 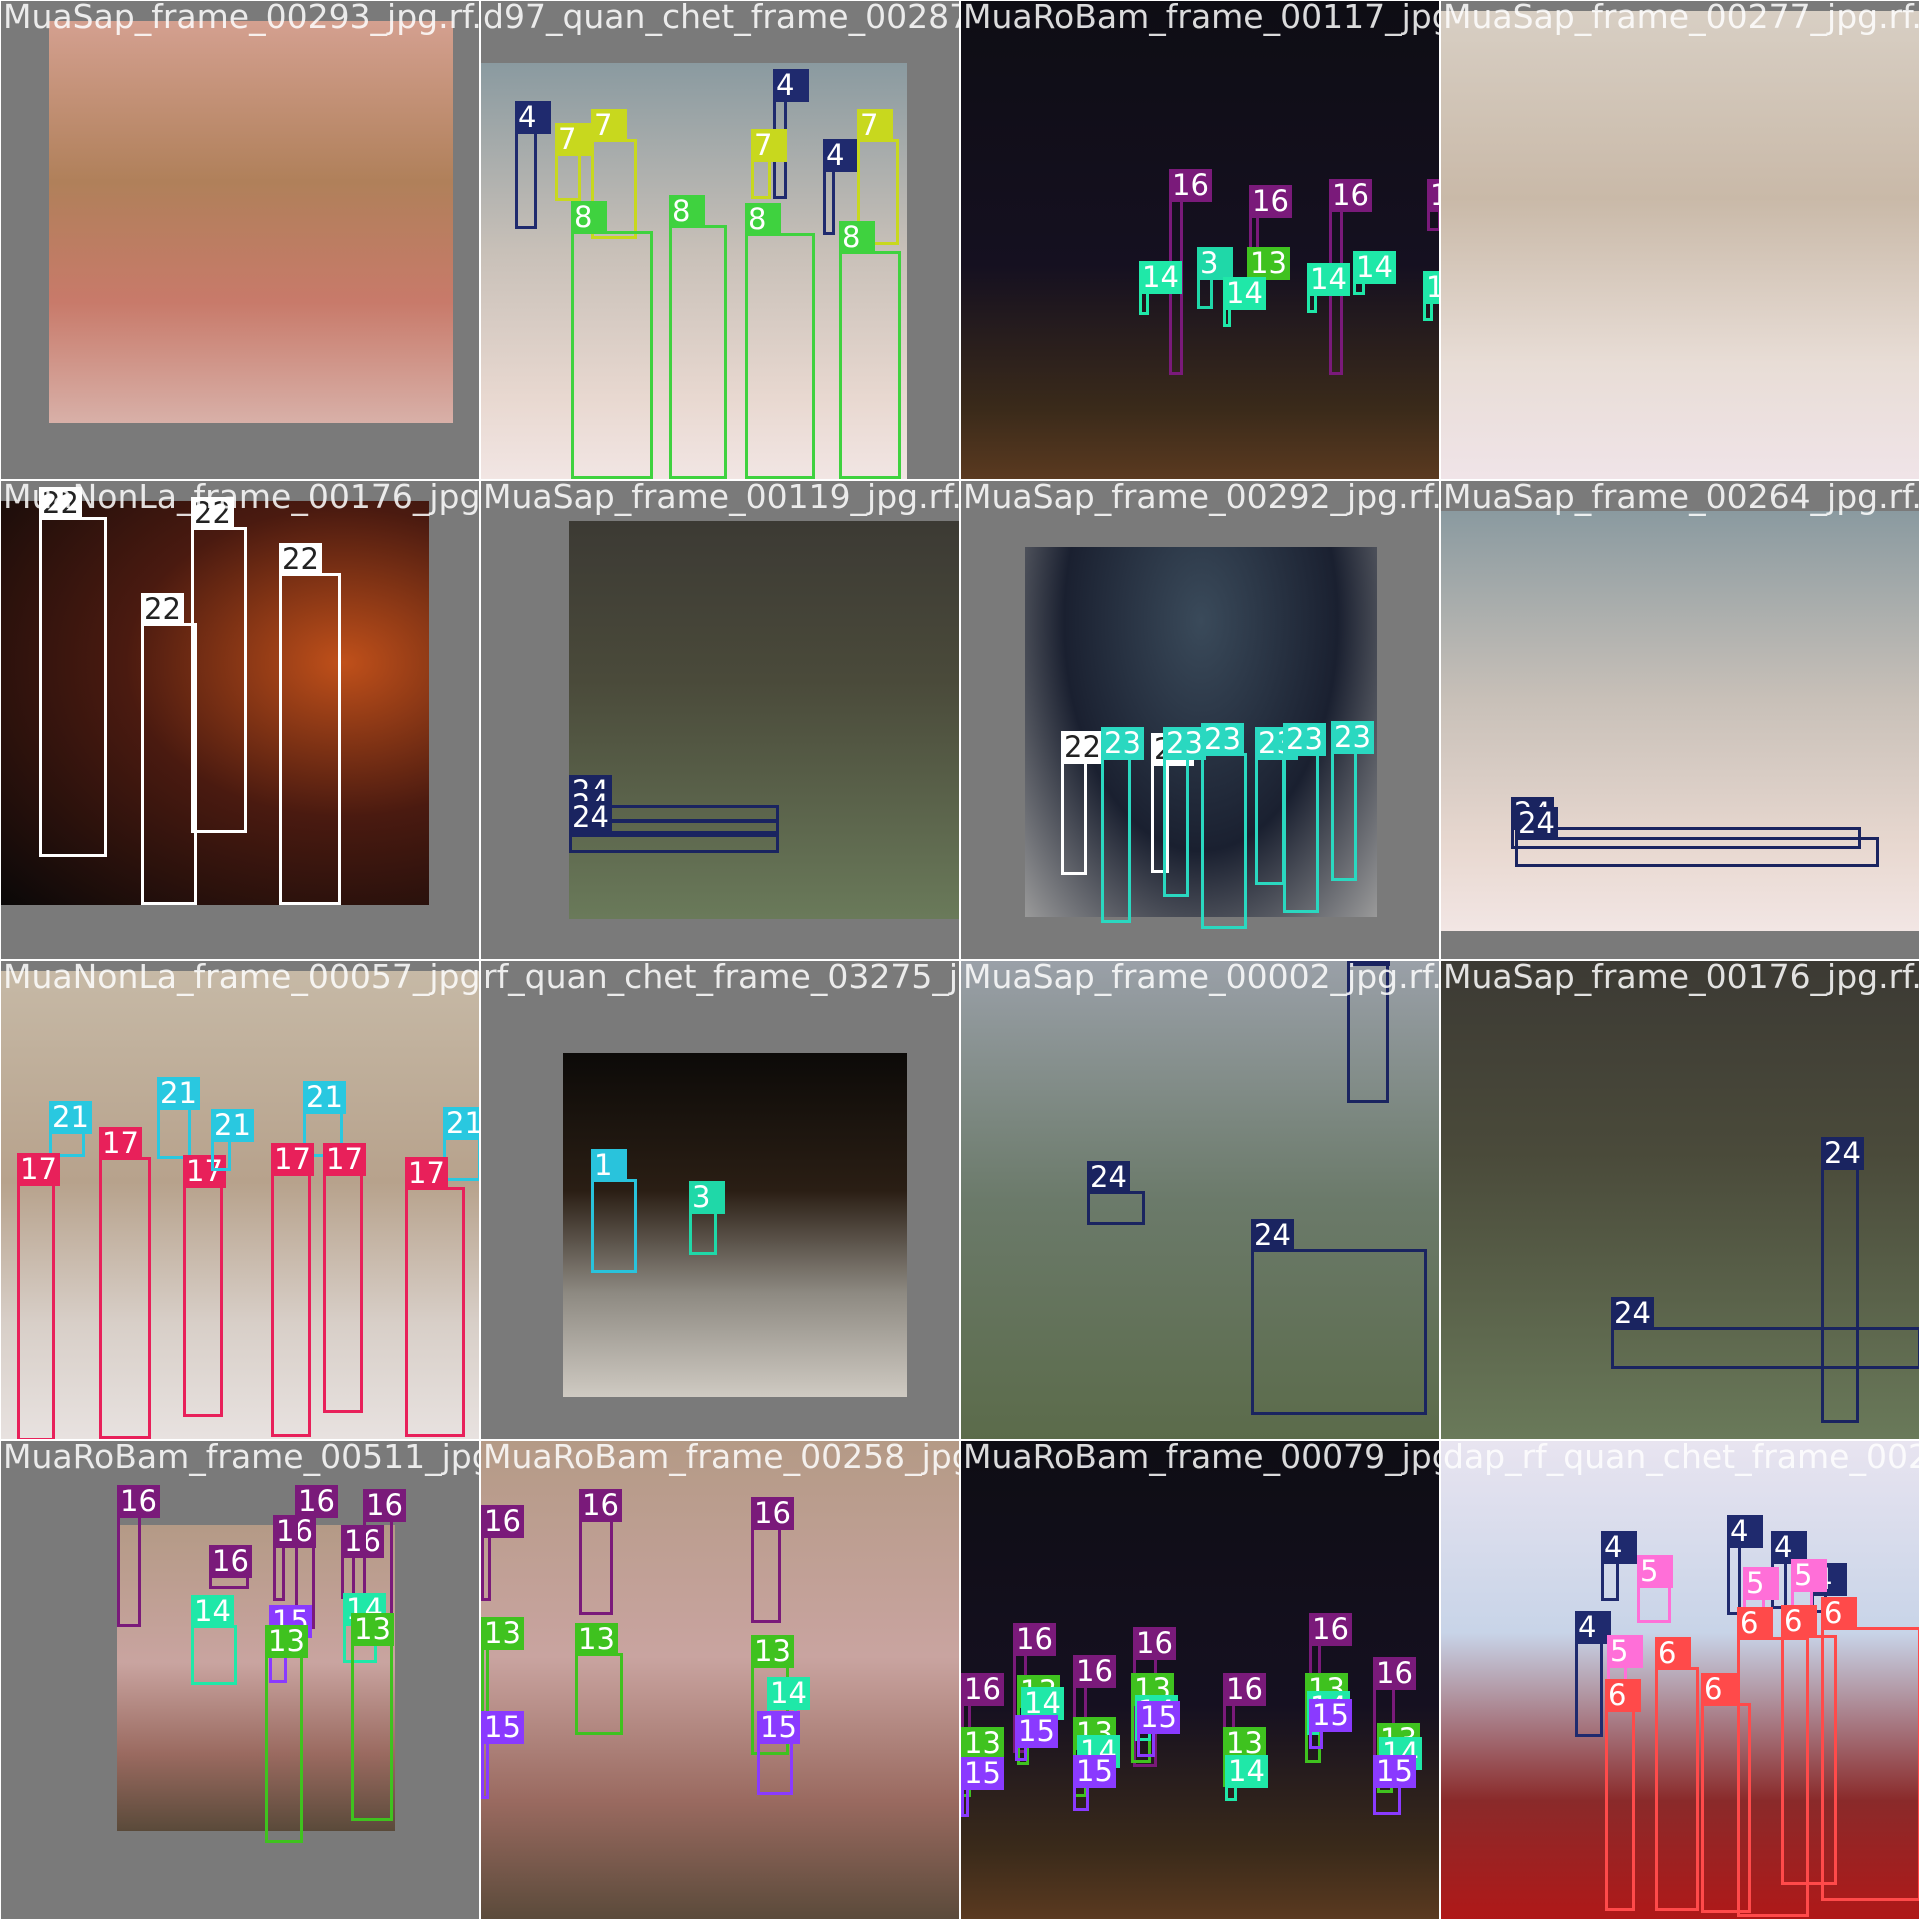 I want to click on bounding-box: 8, so click(x=780, y=341).